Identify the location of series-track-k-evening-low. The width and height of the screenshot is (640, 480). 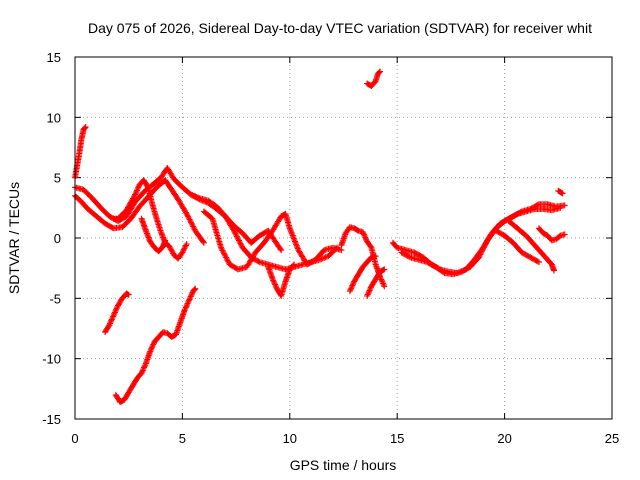
(376, 282).